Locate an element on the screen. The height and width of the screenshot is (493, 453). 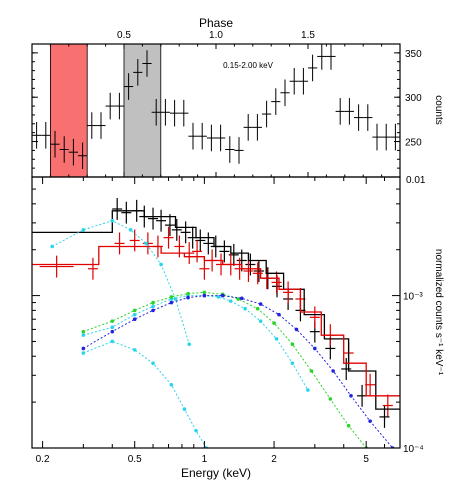
bottom-xtick-label-1: 0.5 is located at coordinates (135, 459).